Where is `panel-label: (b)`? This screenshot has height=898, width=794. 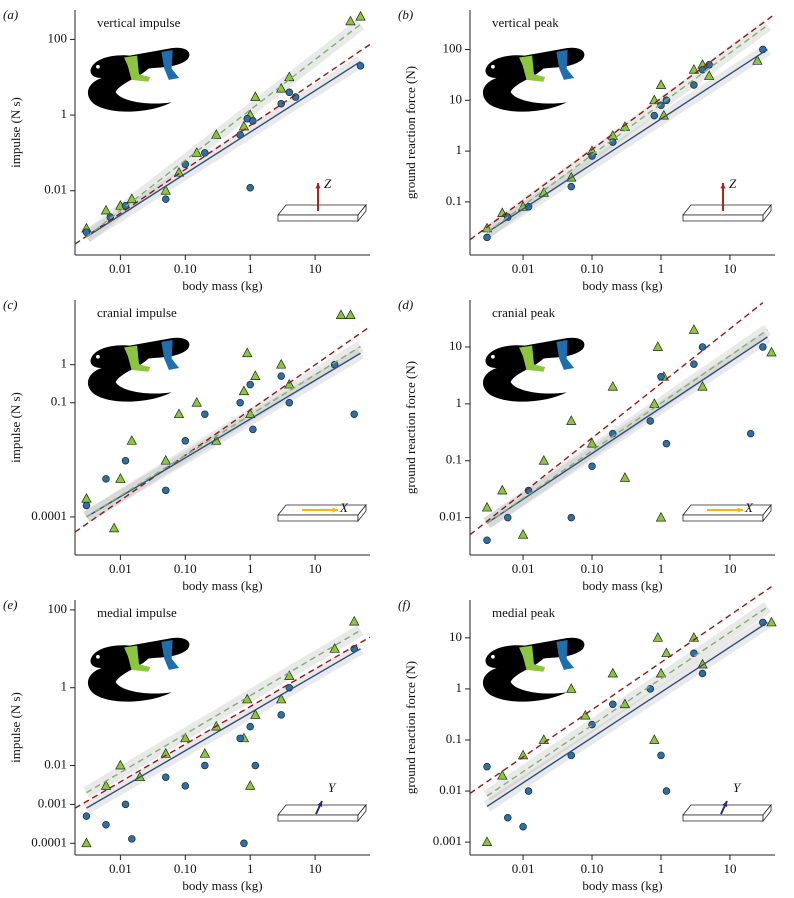
panel-label: (b) is located at coordinates (405, 14).